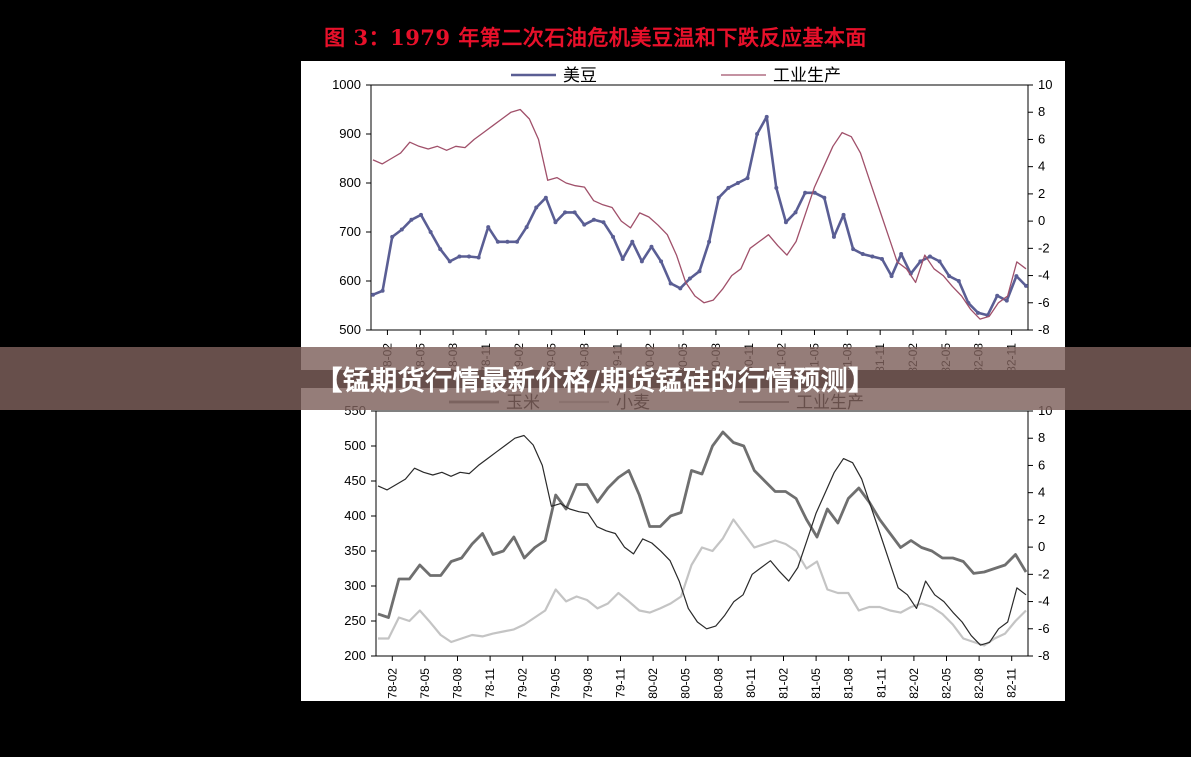  I want to click on x-tick-label: 82-05, so click(947, 683).